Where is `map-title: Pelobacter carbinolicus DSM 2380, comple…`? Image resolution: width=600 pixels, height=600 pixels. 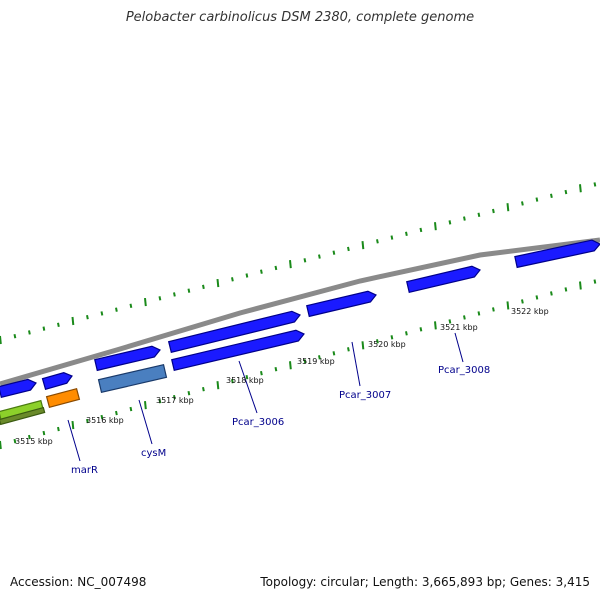 map-title: Pelobacter carbinolicus DSM 2380, comple… is located at coordinates (300, 17).